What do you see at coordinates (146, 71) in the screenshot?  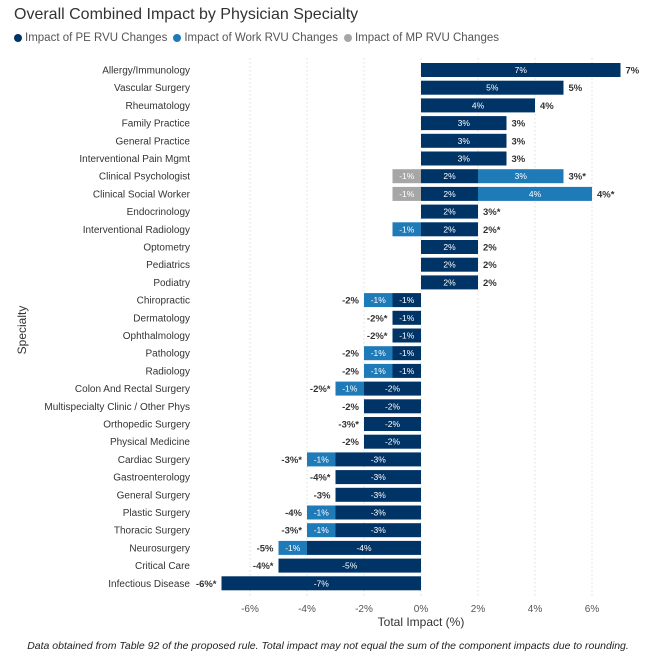 I see `category-label: Allergy/Immunology` at bounding box center [146, 71].